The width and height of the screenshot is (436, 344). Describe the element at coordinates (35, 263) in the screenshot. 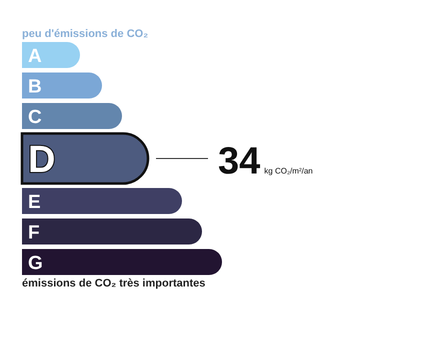

I see `y-tick-label: G` at that location.